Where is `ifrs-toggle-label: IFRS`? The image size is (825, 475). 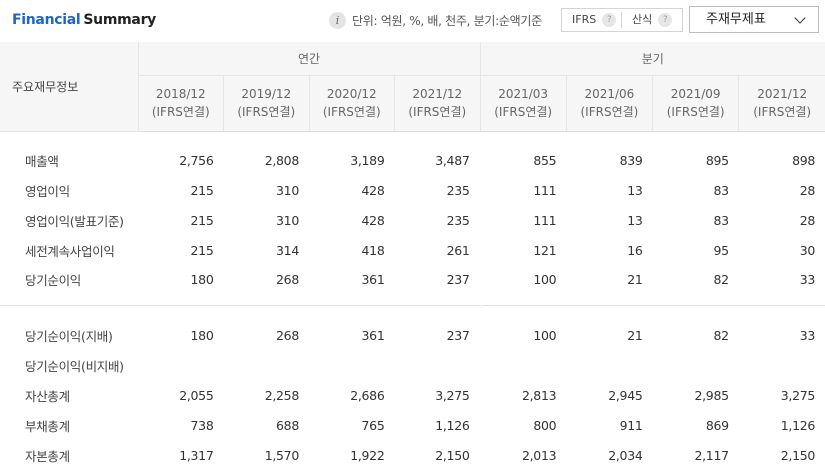
ifrs-toggle-label: IFRS is located at coordinates (584, 19).